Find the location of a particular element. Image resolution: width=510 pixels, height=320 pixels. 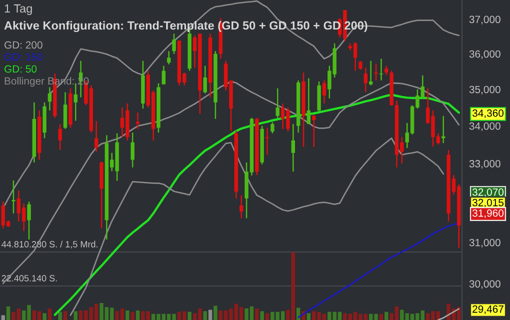

annotation: 1 Tag is located at coordinates (18, 10).